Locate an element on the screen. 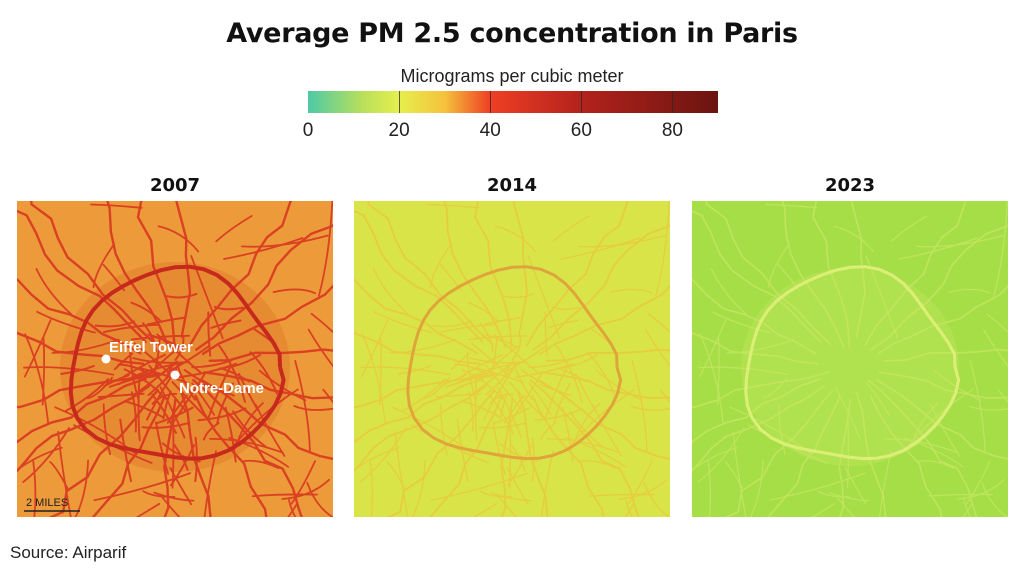 The width and height of the screenshot is (1024, 575). eiffel-tower-marker is located at coordinates (106, 359).